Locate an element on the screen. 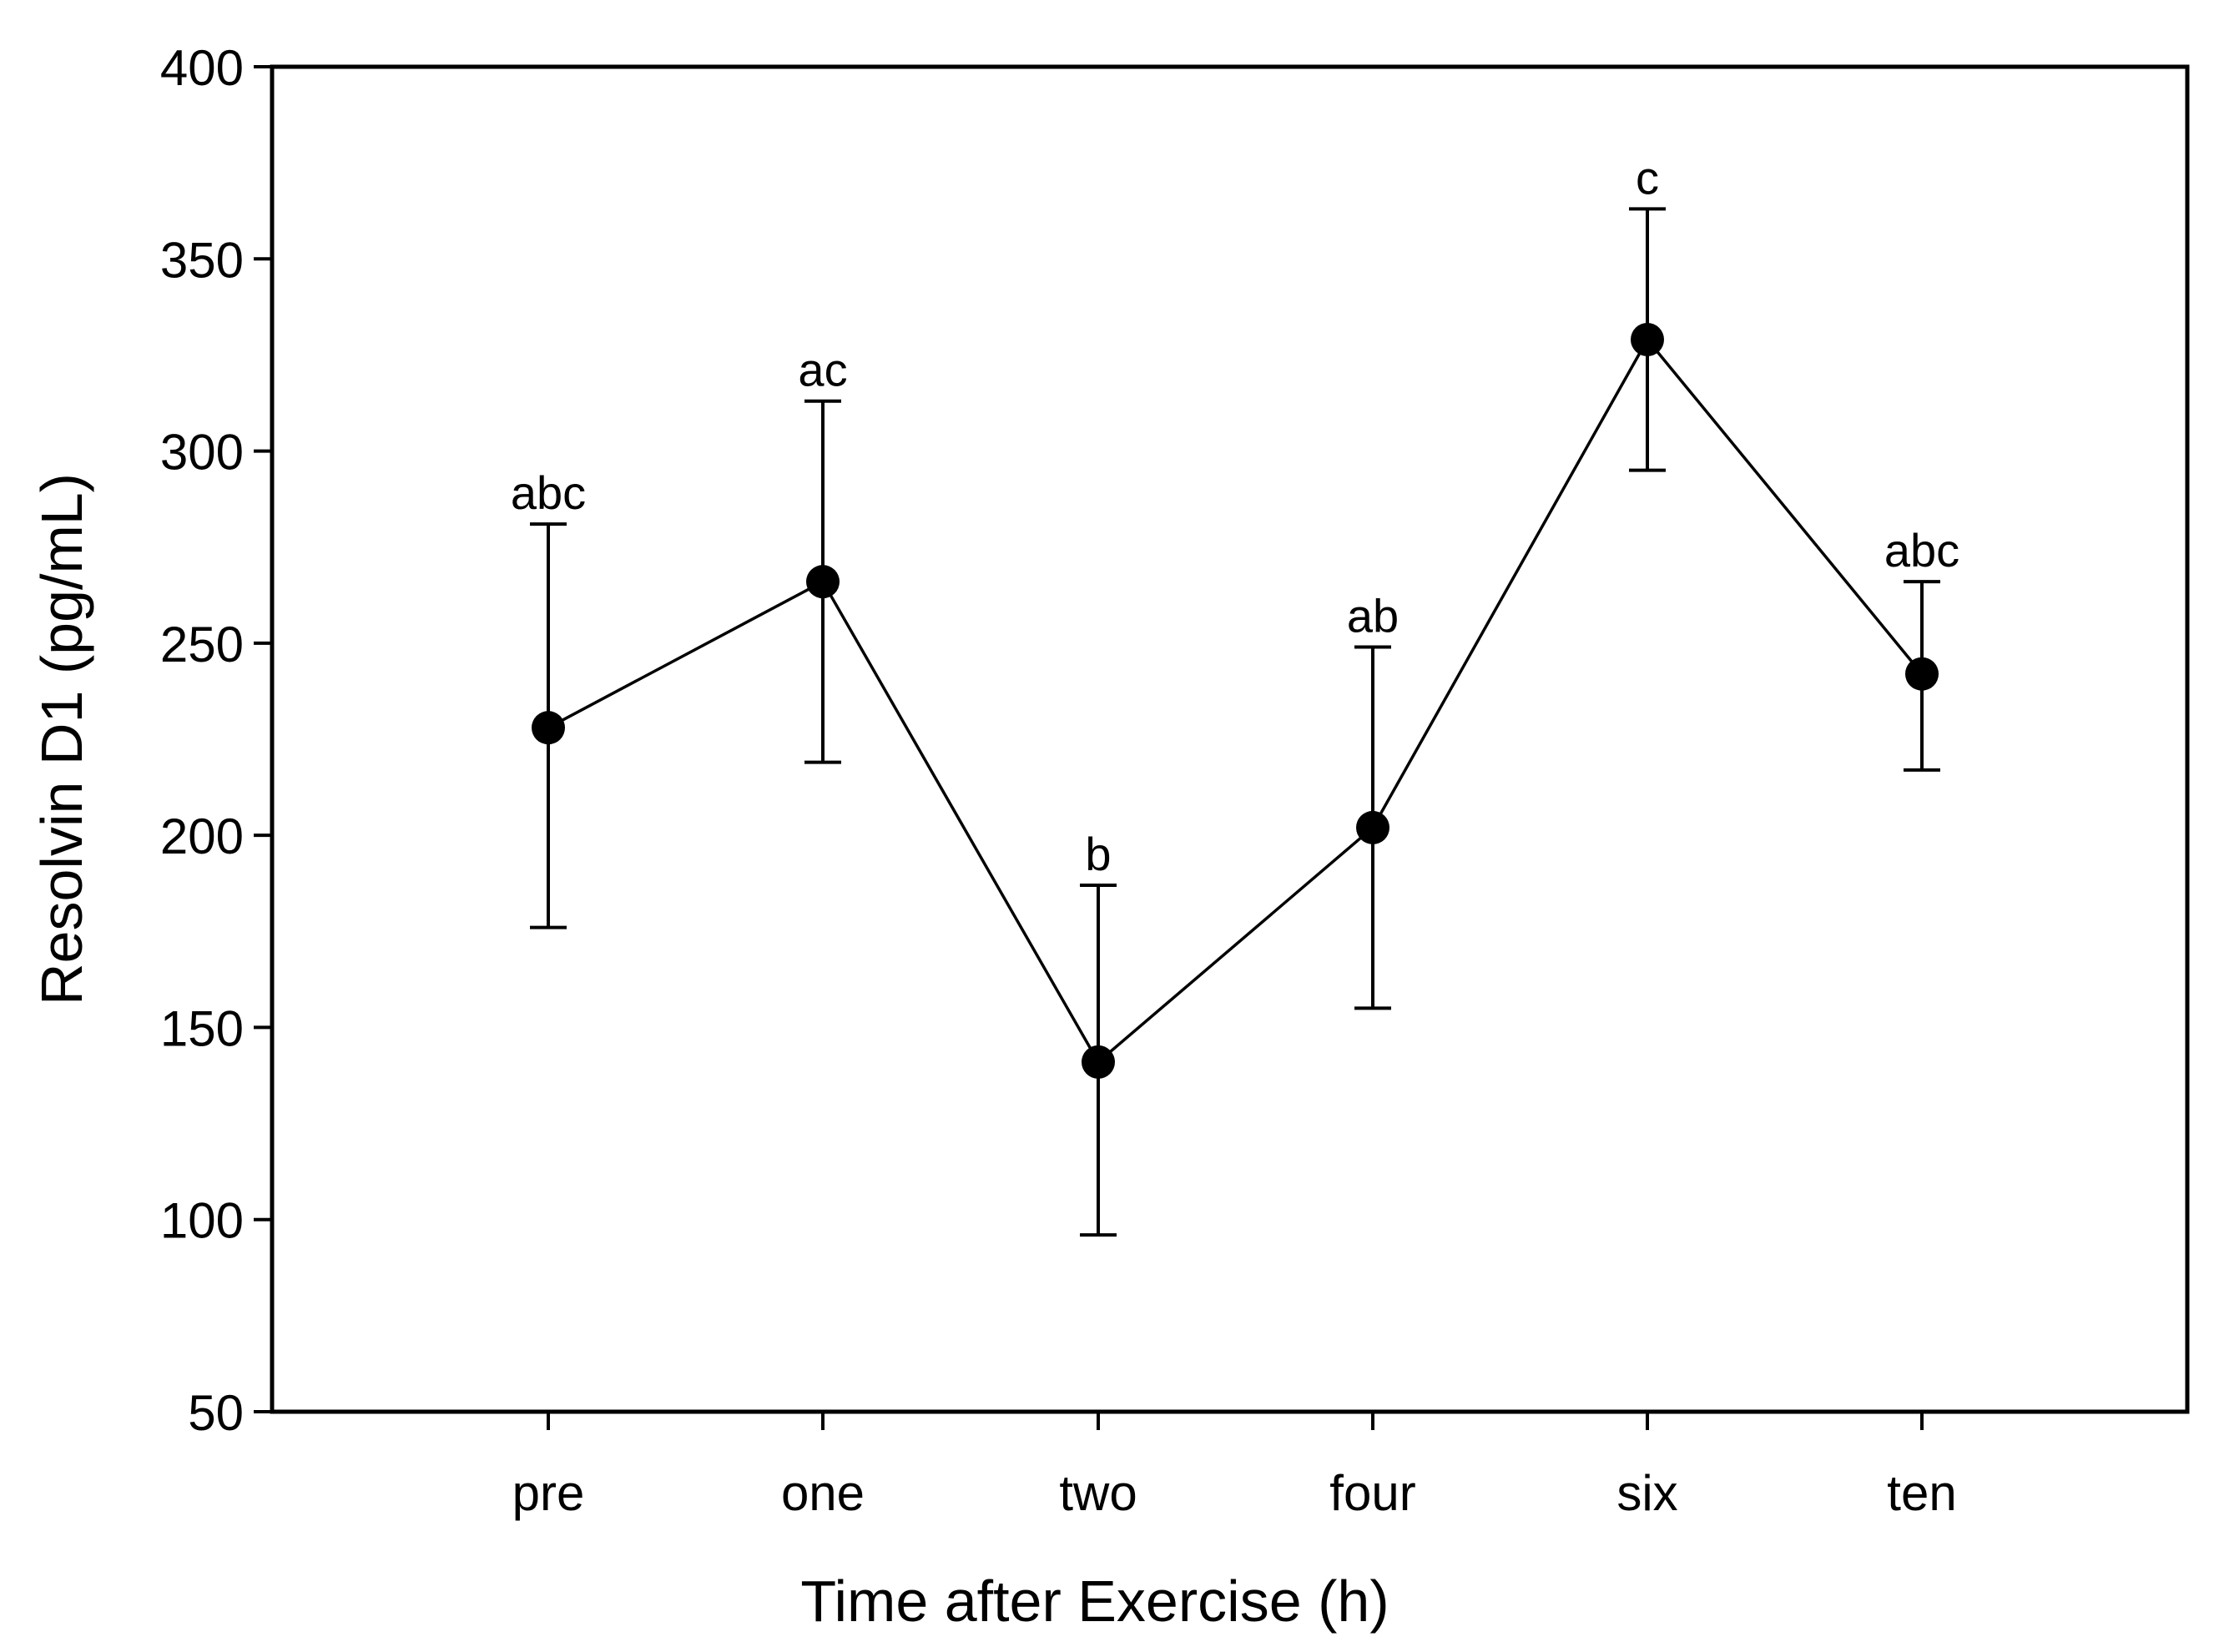 This screenshot has height=1652, width=2219. x-tick-label: ten is located at coordinates (1921, 1493).